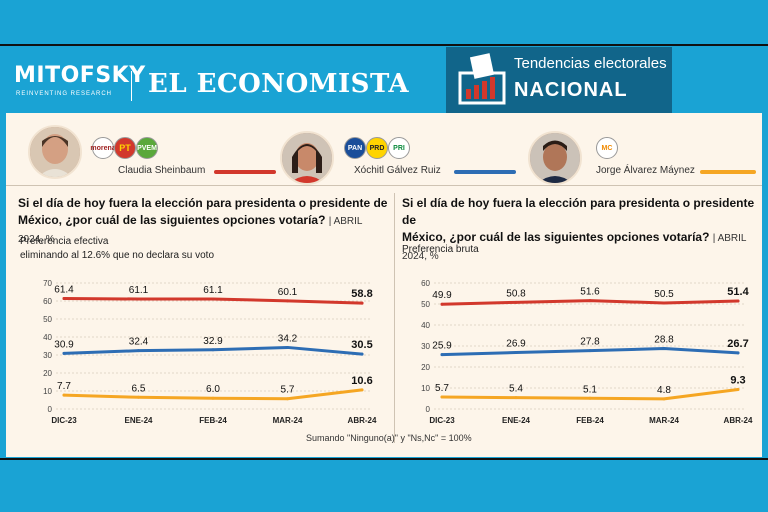 The width and height of the screenshot is (768, 512). Describe the element at coordinates (574, 247) in the screenshot. I see `right-question-tag: | ABRIL 2024, %` at that location.